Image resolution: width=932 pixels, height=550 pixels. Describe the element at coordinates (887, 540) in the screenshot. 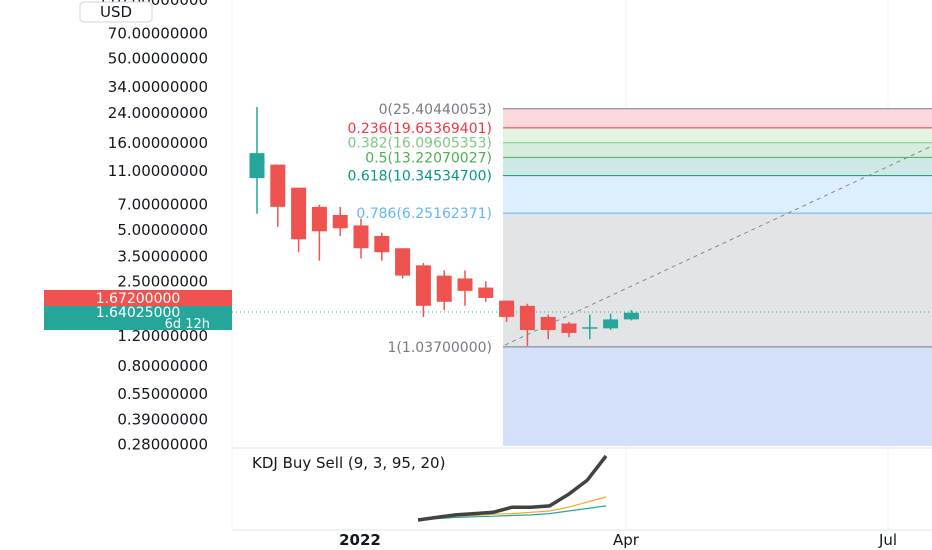

I see `time-label-jul: Jul` at that location.